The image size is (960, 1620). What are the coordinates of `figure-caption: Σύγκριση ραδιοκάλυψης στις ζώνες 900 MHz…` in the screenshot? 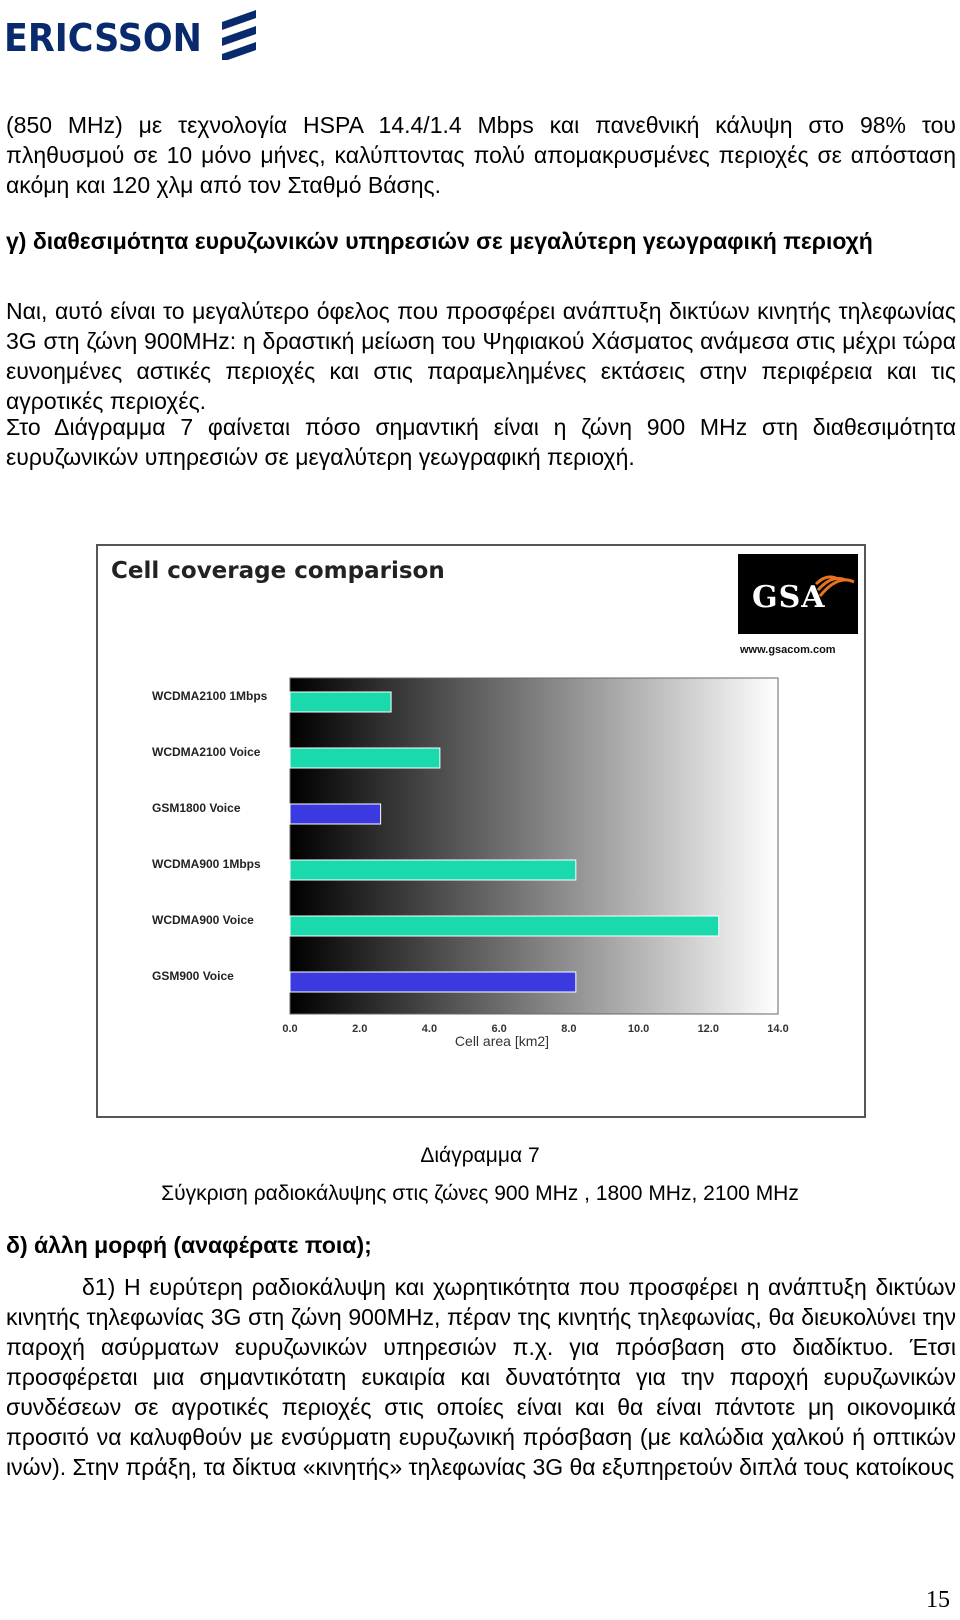 It's located at (480, 1193).